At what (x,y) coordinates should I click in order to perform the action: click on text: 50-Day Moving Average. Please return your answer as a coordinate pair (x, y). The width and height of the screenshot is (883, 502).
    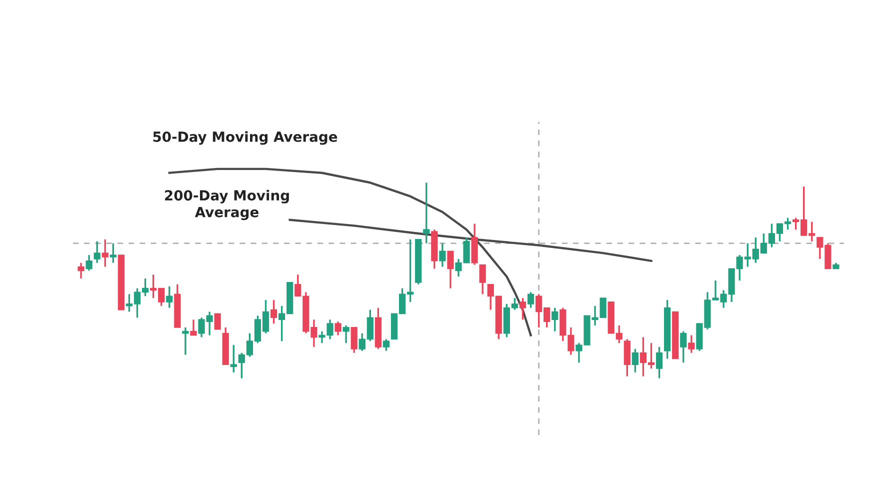
    Looking at the image, I should click on (245, 138).